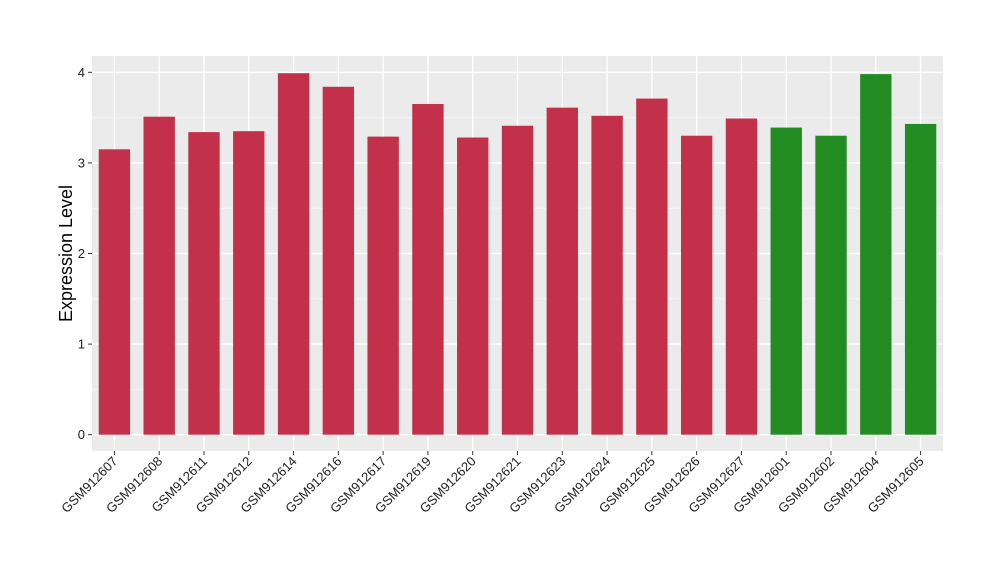 The image size is (1000, 580). Describe the element at coordinates (876, 254) in the screenshot. I see `bar-GSM912604` at that location.